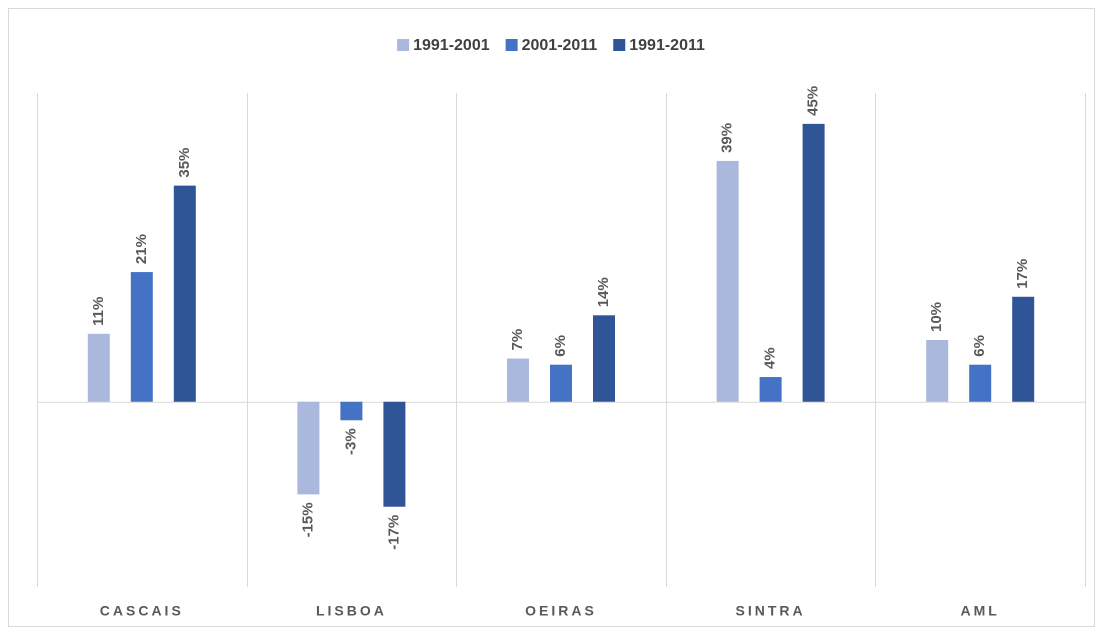 The image size is (1102, 635). What do you see at coordinates (560, 45) in the screenshot?
I see `legend-label: 2001-2011` at bounding box center [560, 45].